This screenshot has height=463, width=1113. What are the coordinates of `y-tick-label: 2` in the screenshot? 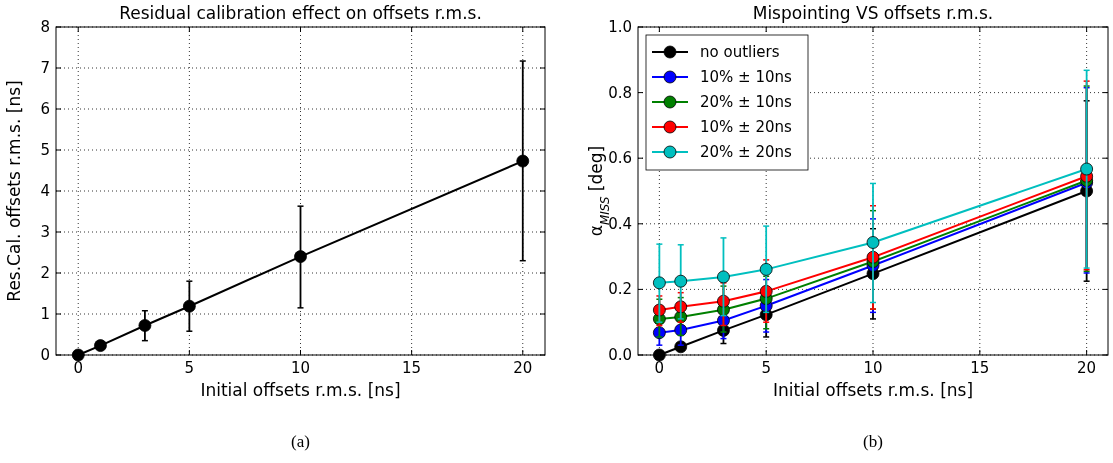 It's located at (45, 273).